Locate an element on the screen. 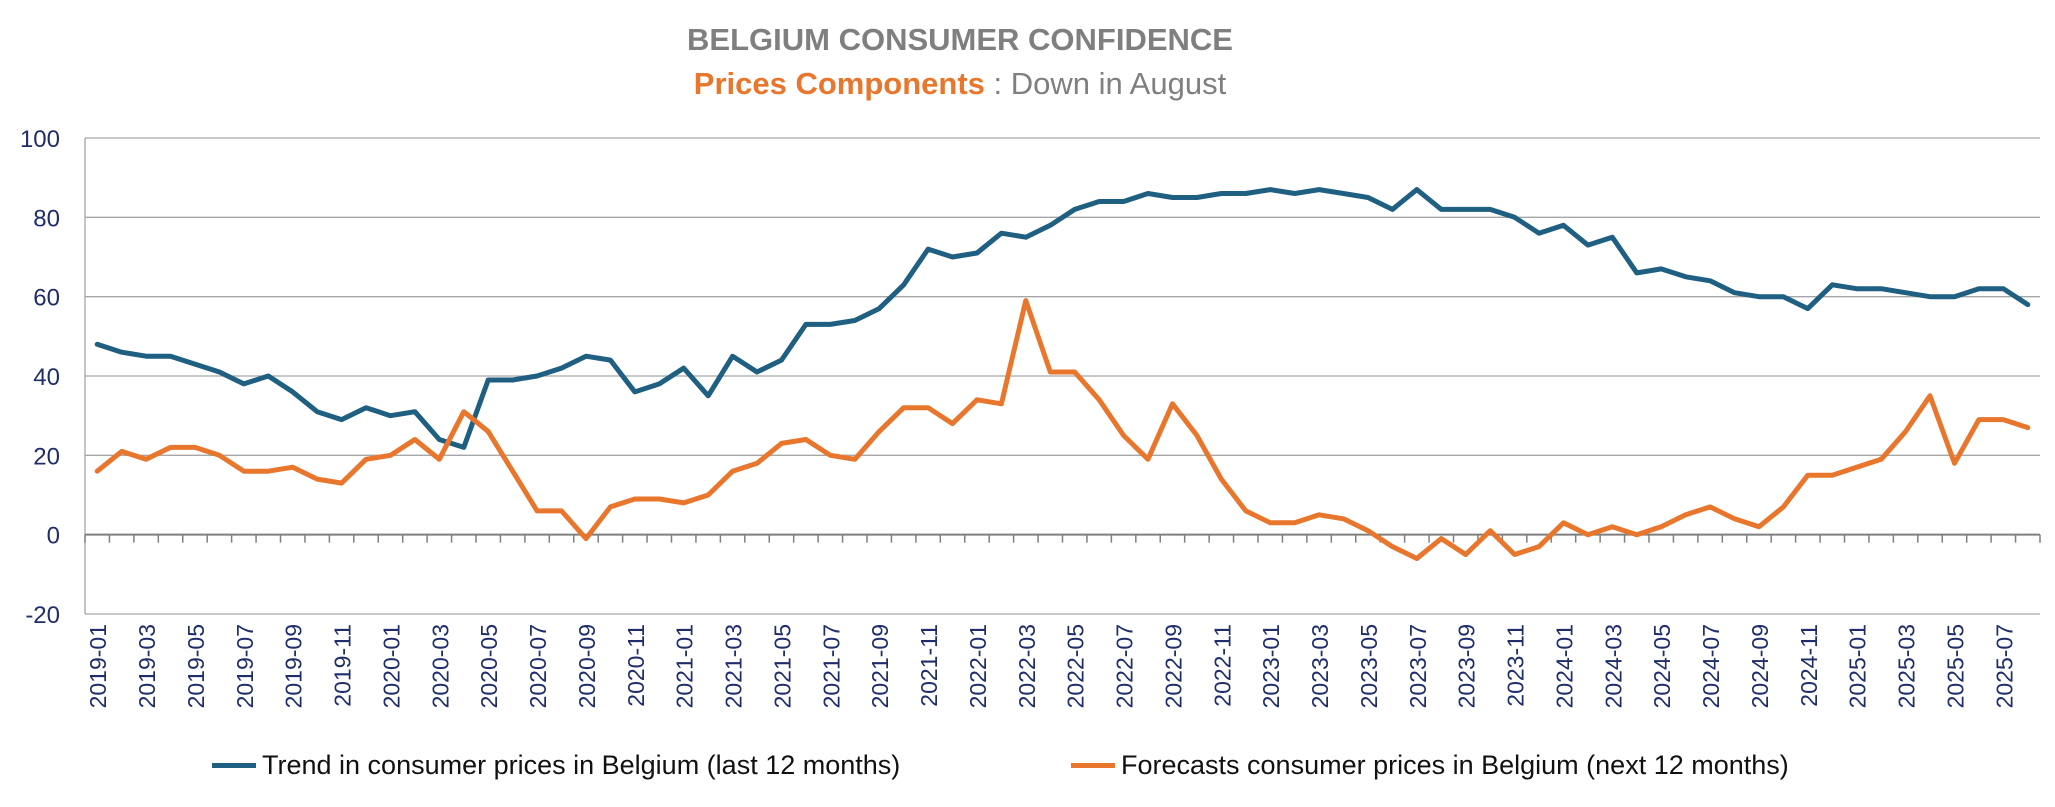  x-tick-label: 2019-09 is located at coordinates (294, 666).